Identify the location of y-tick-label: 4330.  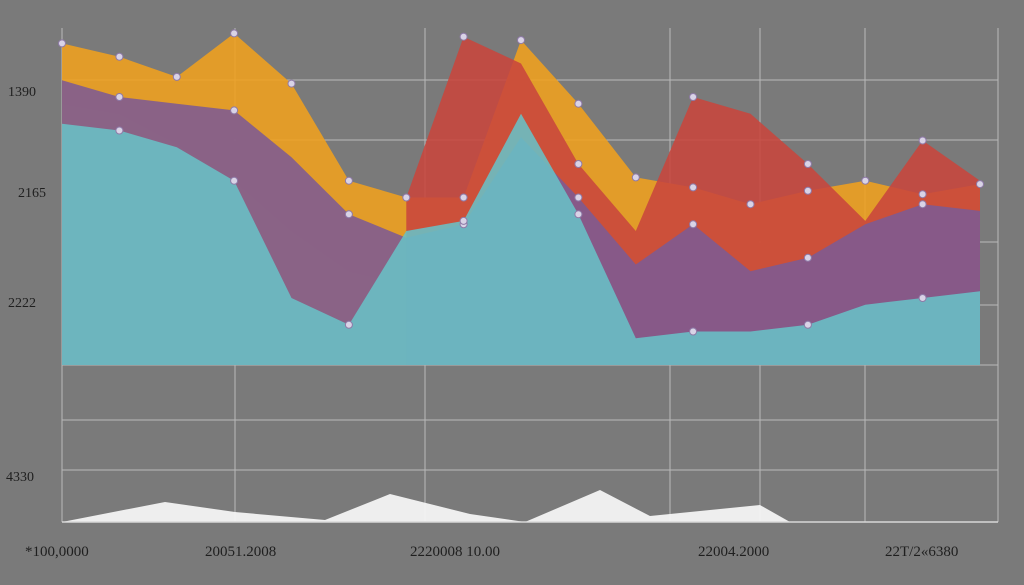
(20, 477).